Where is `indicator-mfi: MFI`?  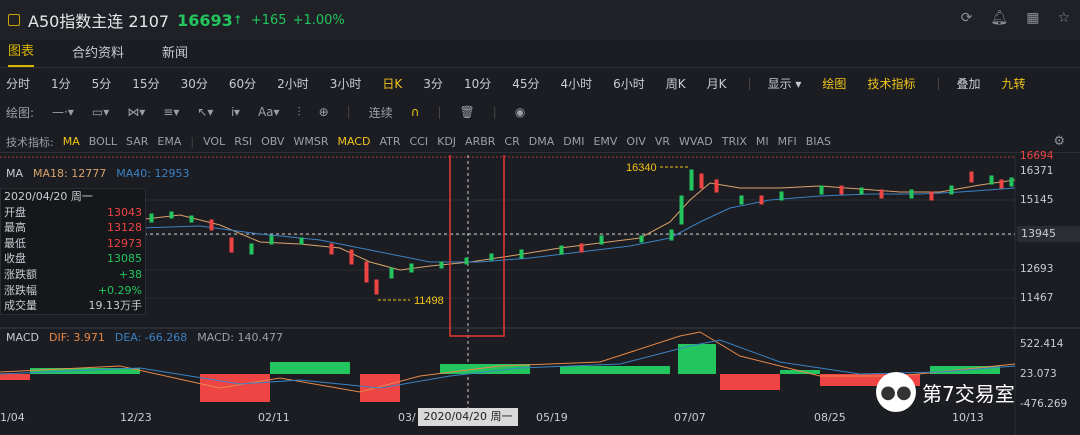 indicator-mfi: MFI is located at coordinates (787, 141).